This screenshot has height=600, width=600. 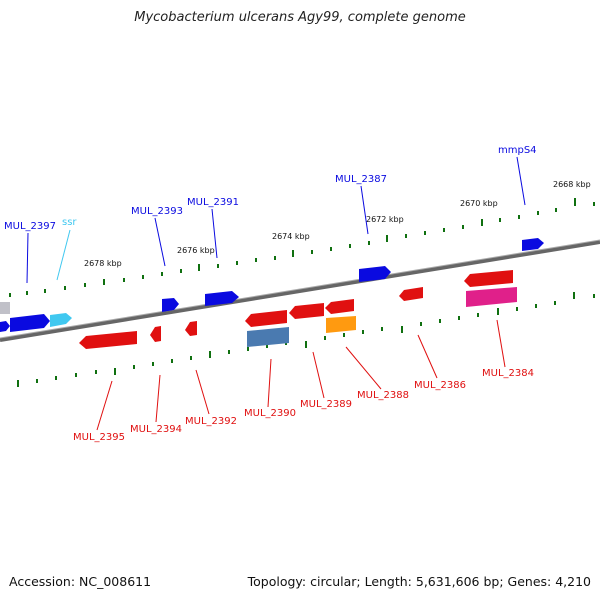 What do you see at coordinates (341, 324) in the screenshot?
I see `feature-orange` at bounding box center [341, 324].